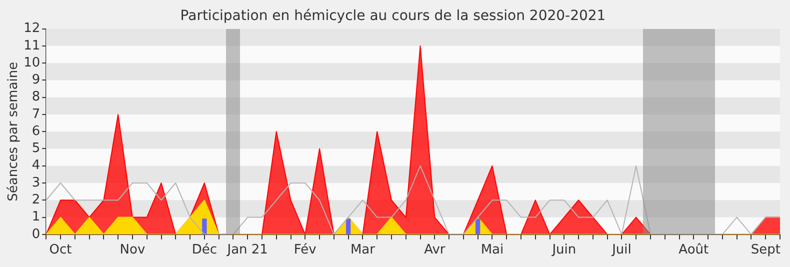 The image size is (790, 267). What do you see at coordinates (765, 250) in the screenshot?
I see `x-tick-label: Sept` at bounding box center [765, 250].